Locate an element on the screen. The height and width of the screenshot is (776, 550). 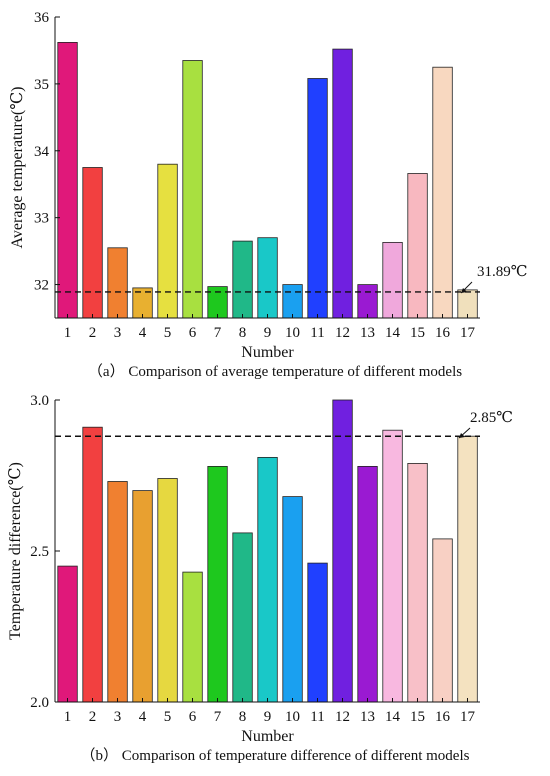
y-tick-label: 34 is located at coordinates (42, 152).